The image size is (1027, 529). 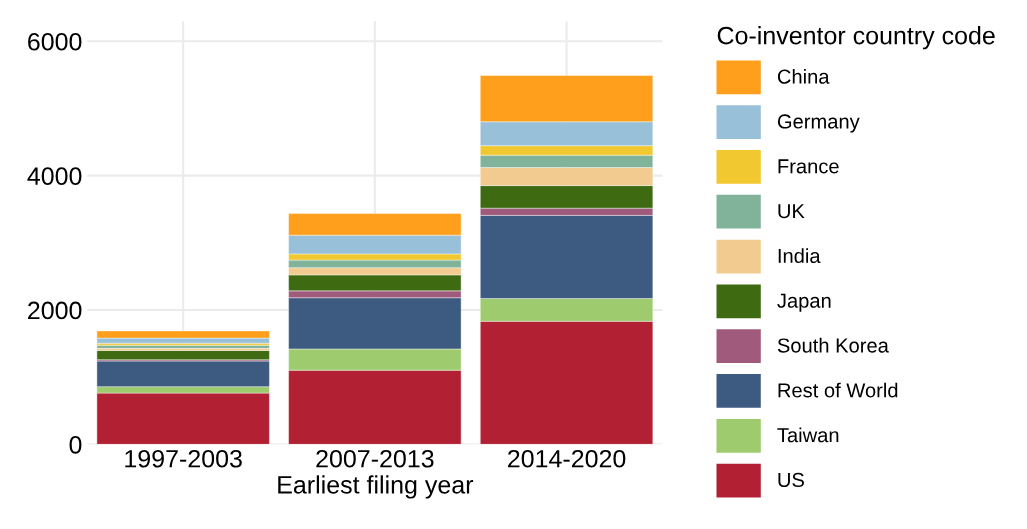 What do you see at coordinates (567, 458) in the screenshot?
I see `x-tick-label: 2014-2020` at bounding box center [567, 458].